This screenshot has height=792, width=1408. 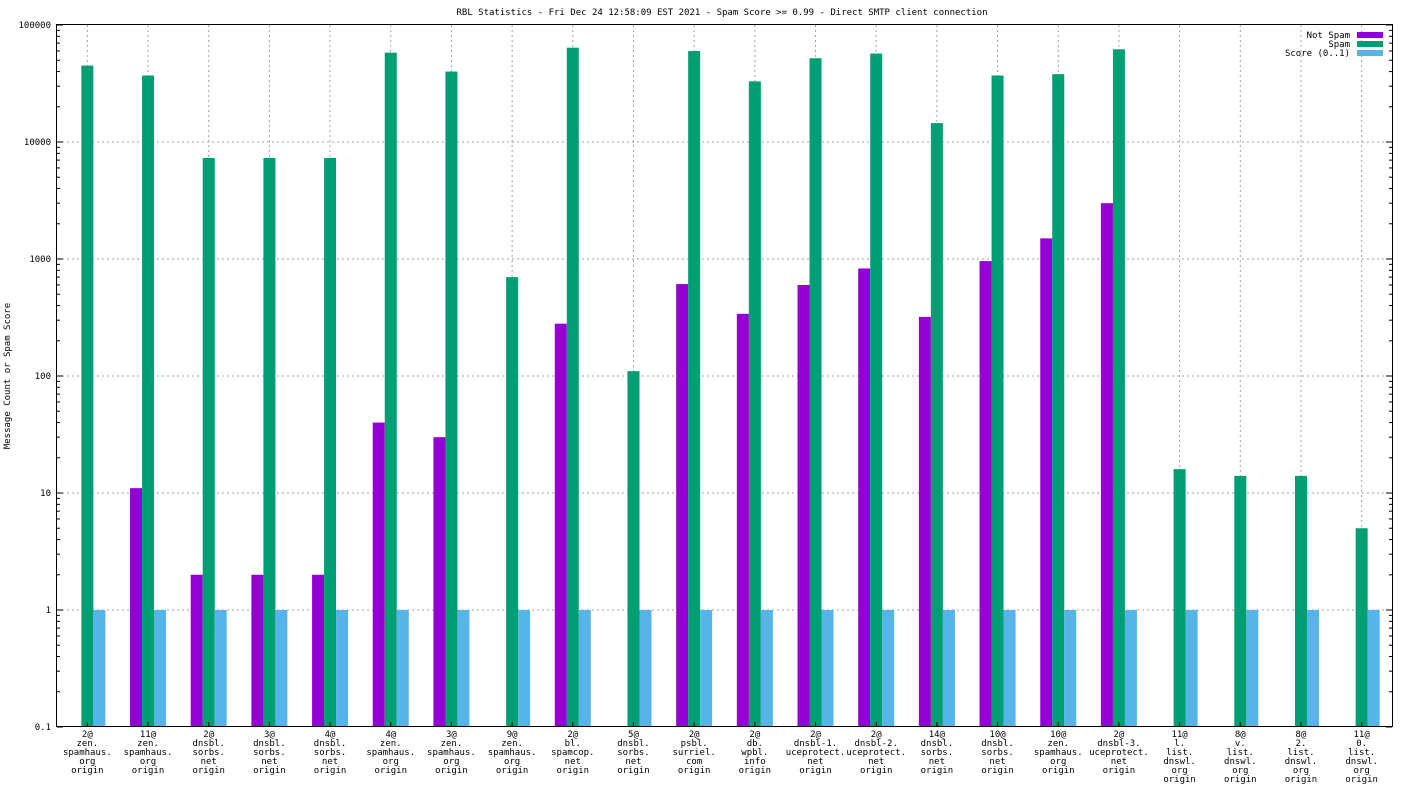 I want to click on x-tick-label: 11@ zen. spamhaus. org origin, so click(x=148, y=753).